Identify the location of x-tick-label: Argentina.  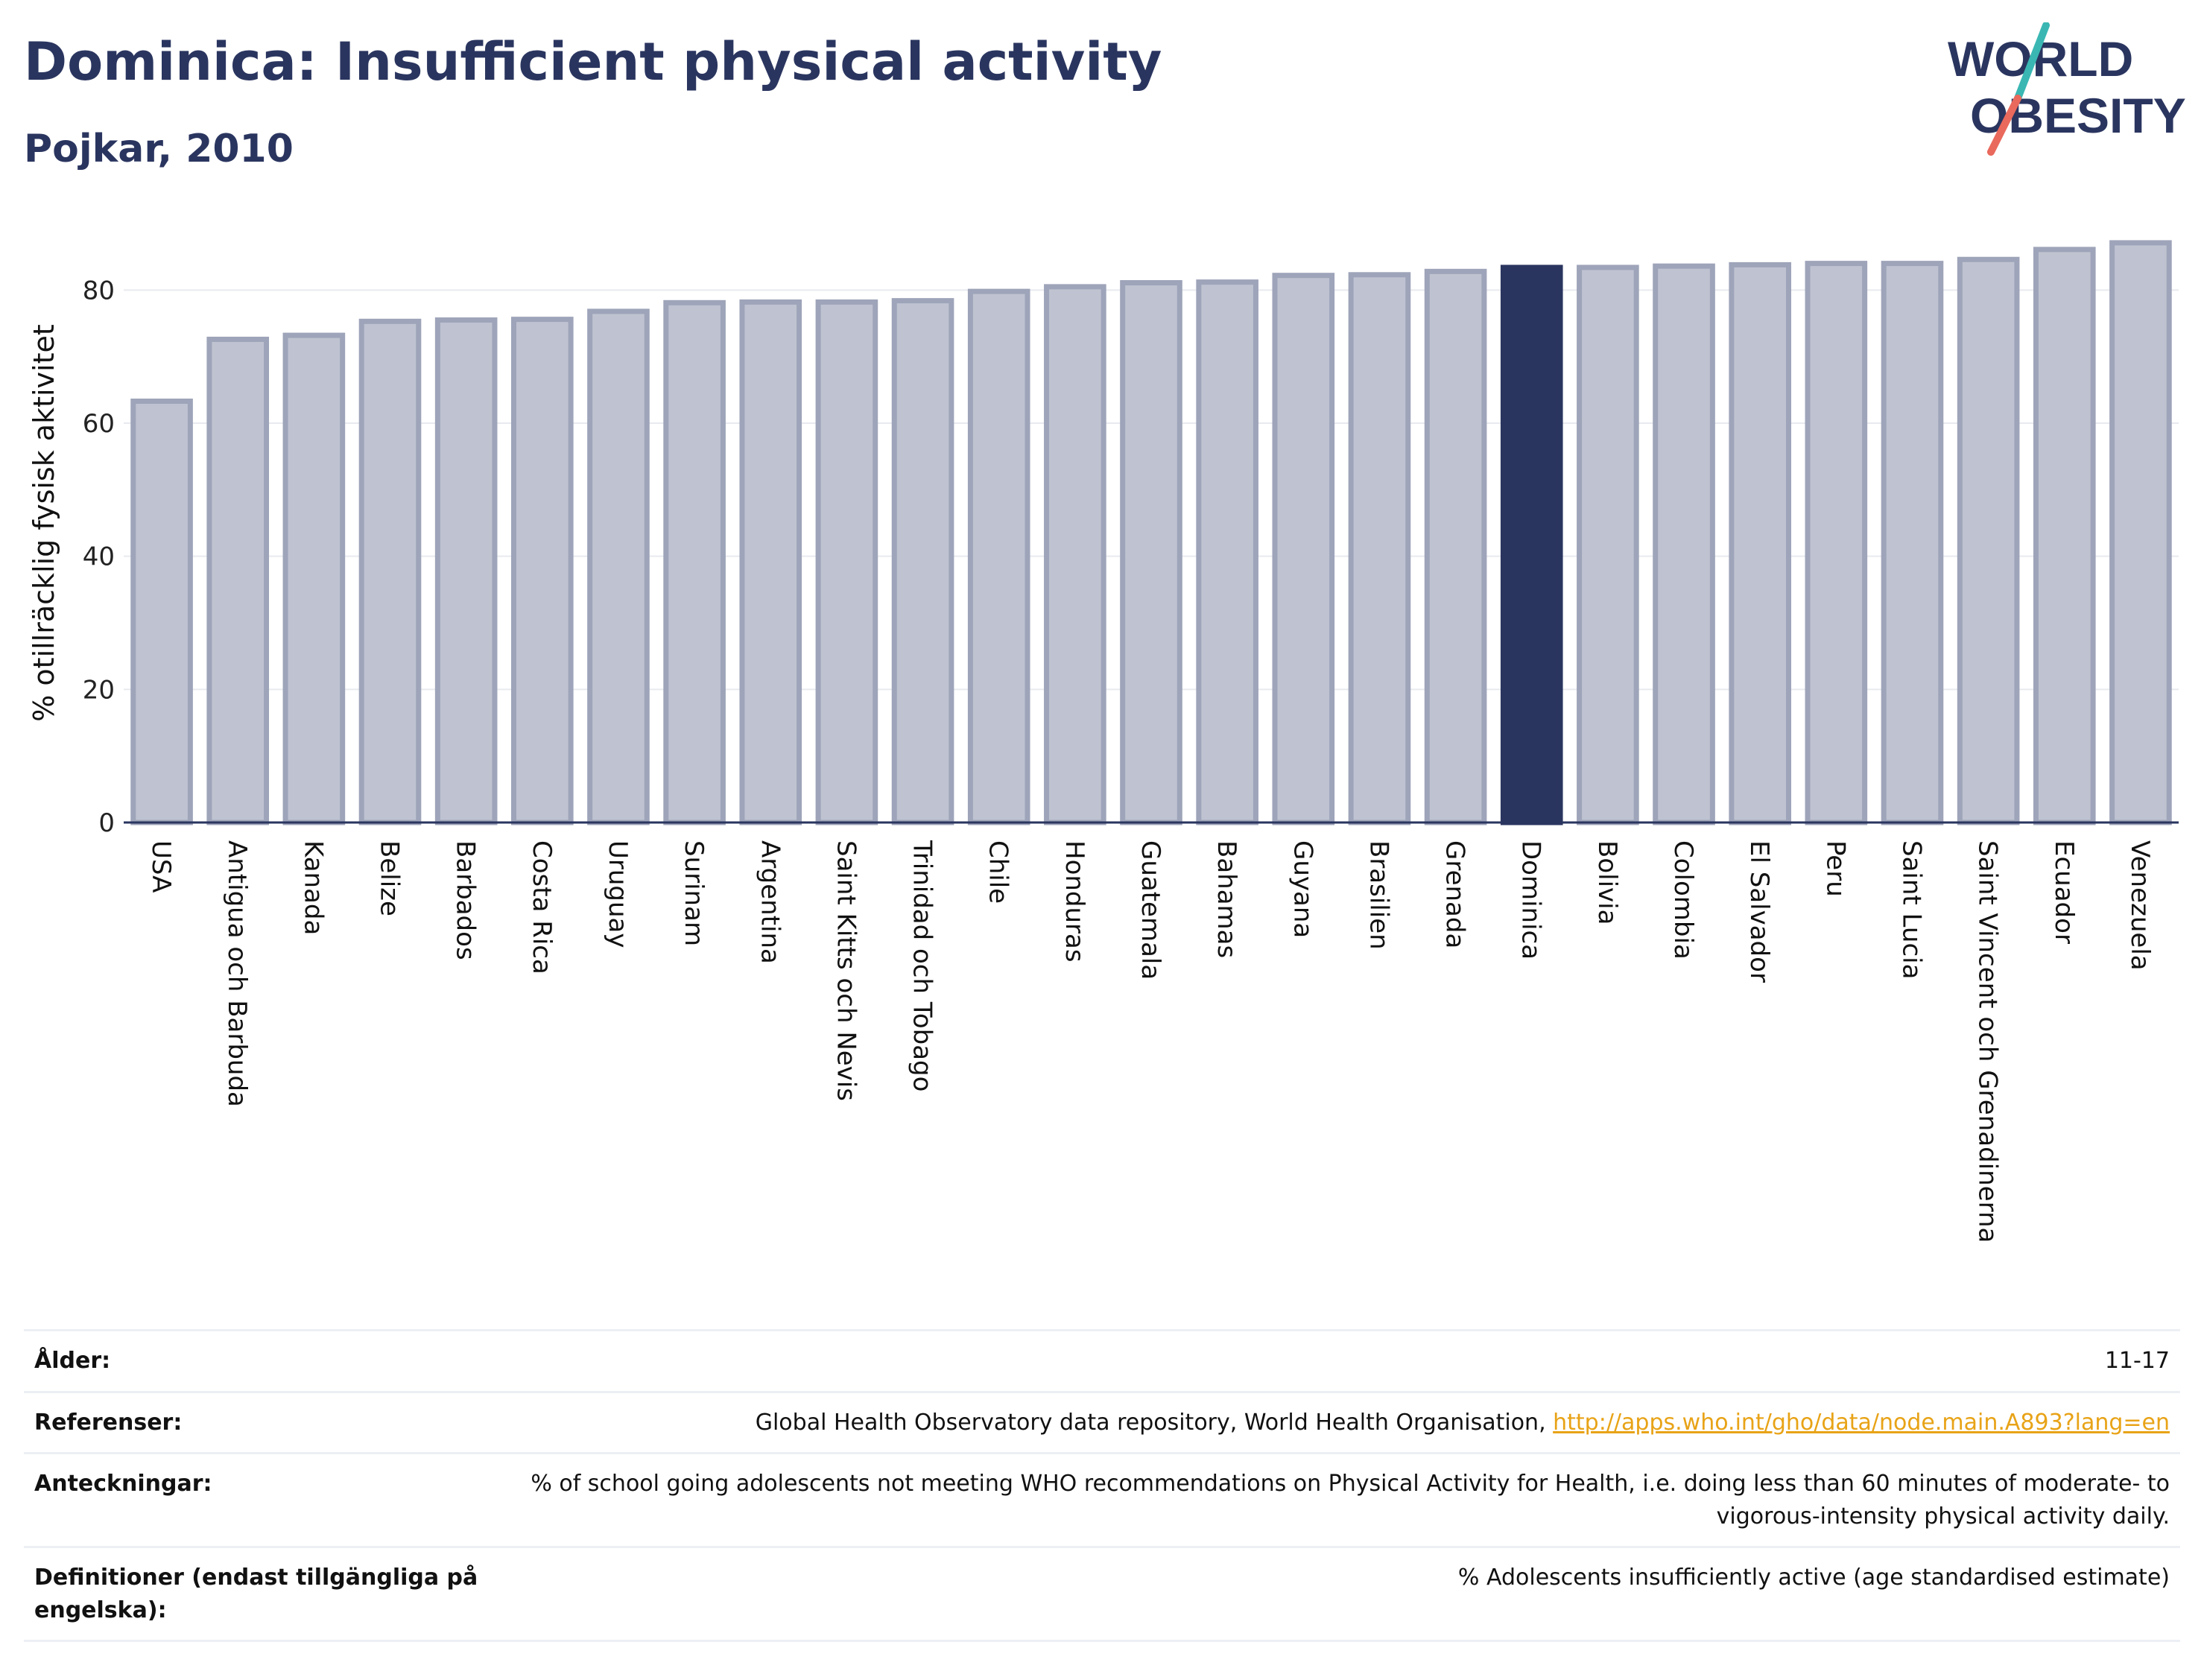
(770, 902).